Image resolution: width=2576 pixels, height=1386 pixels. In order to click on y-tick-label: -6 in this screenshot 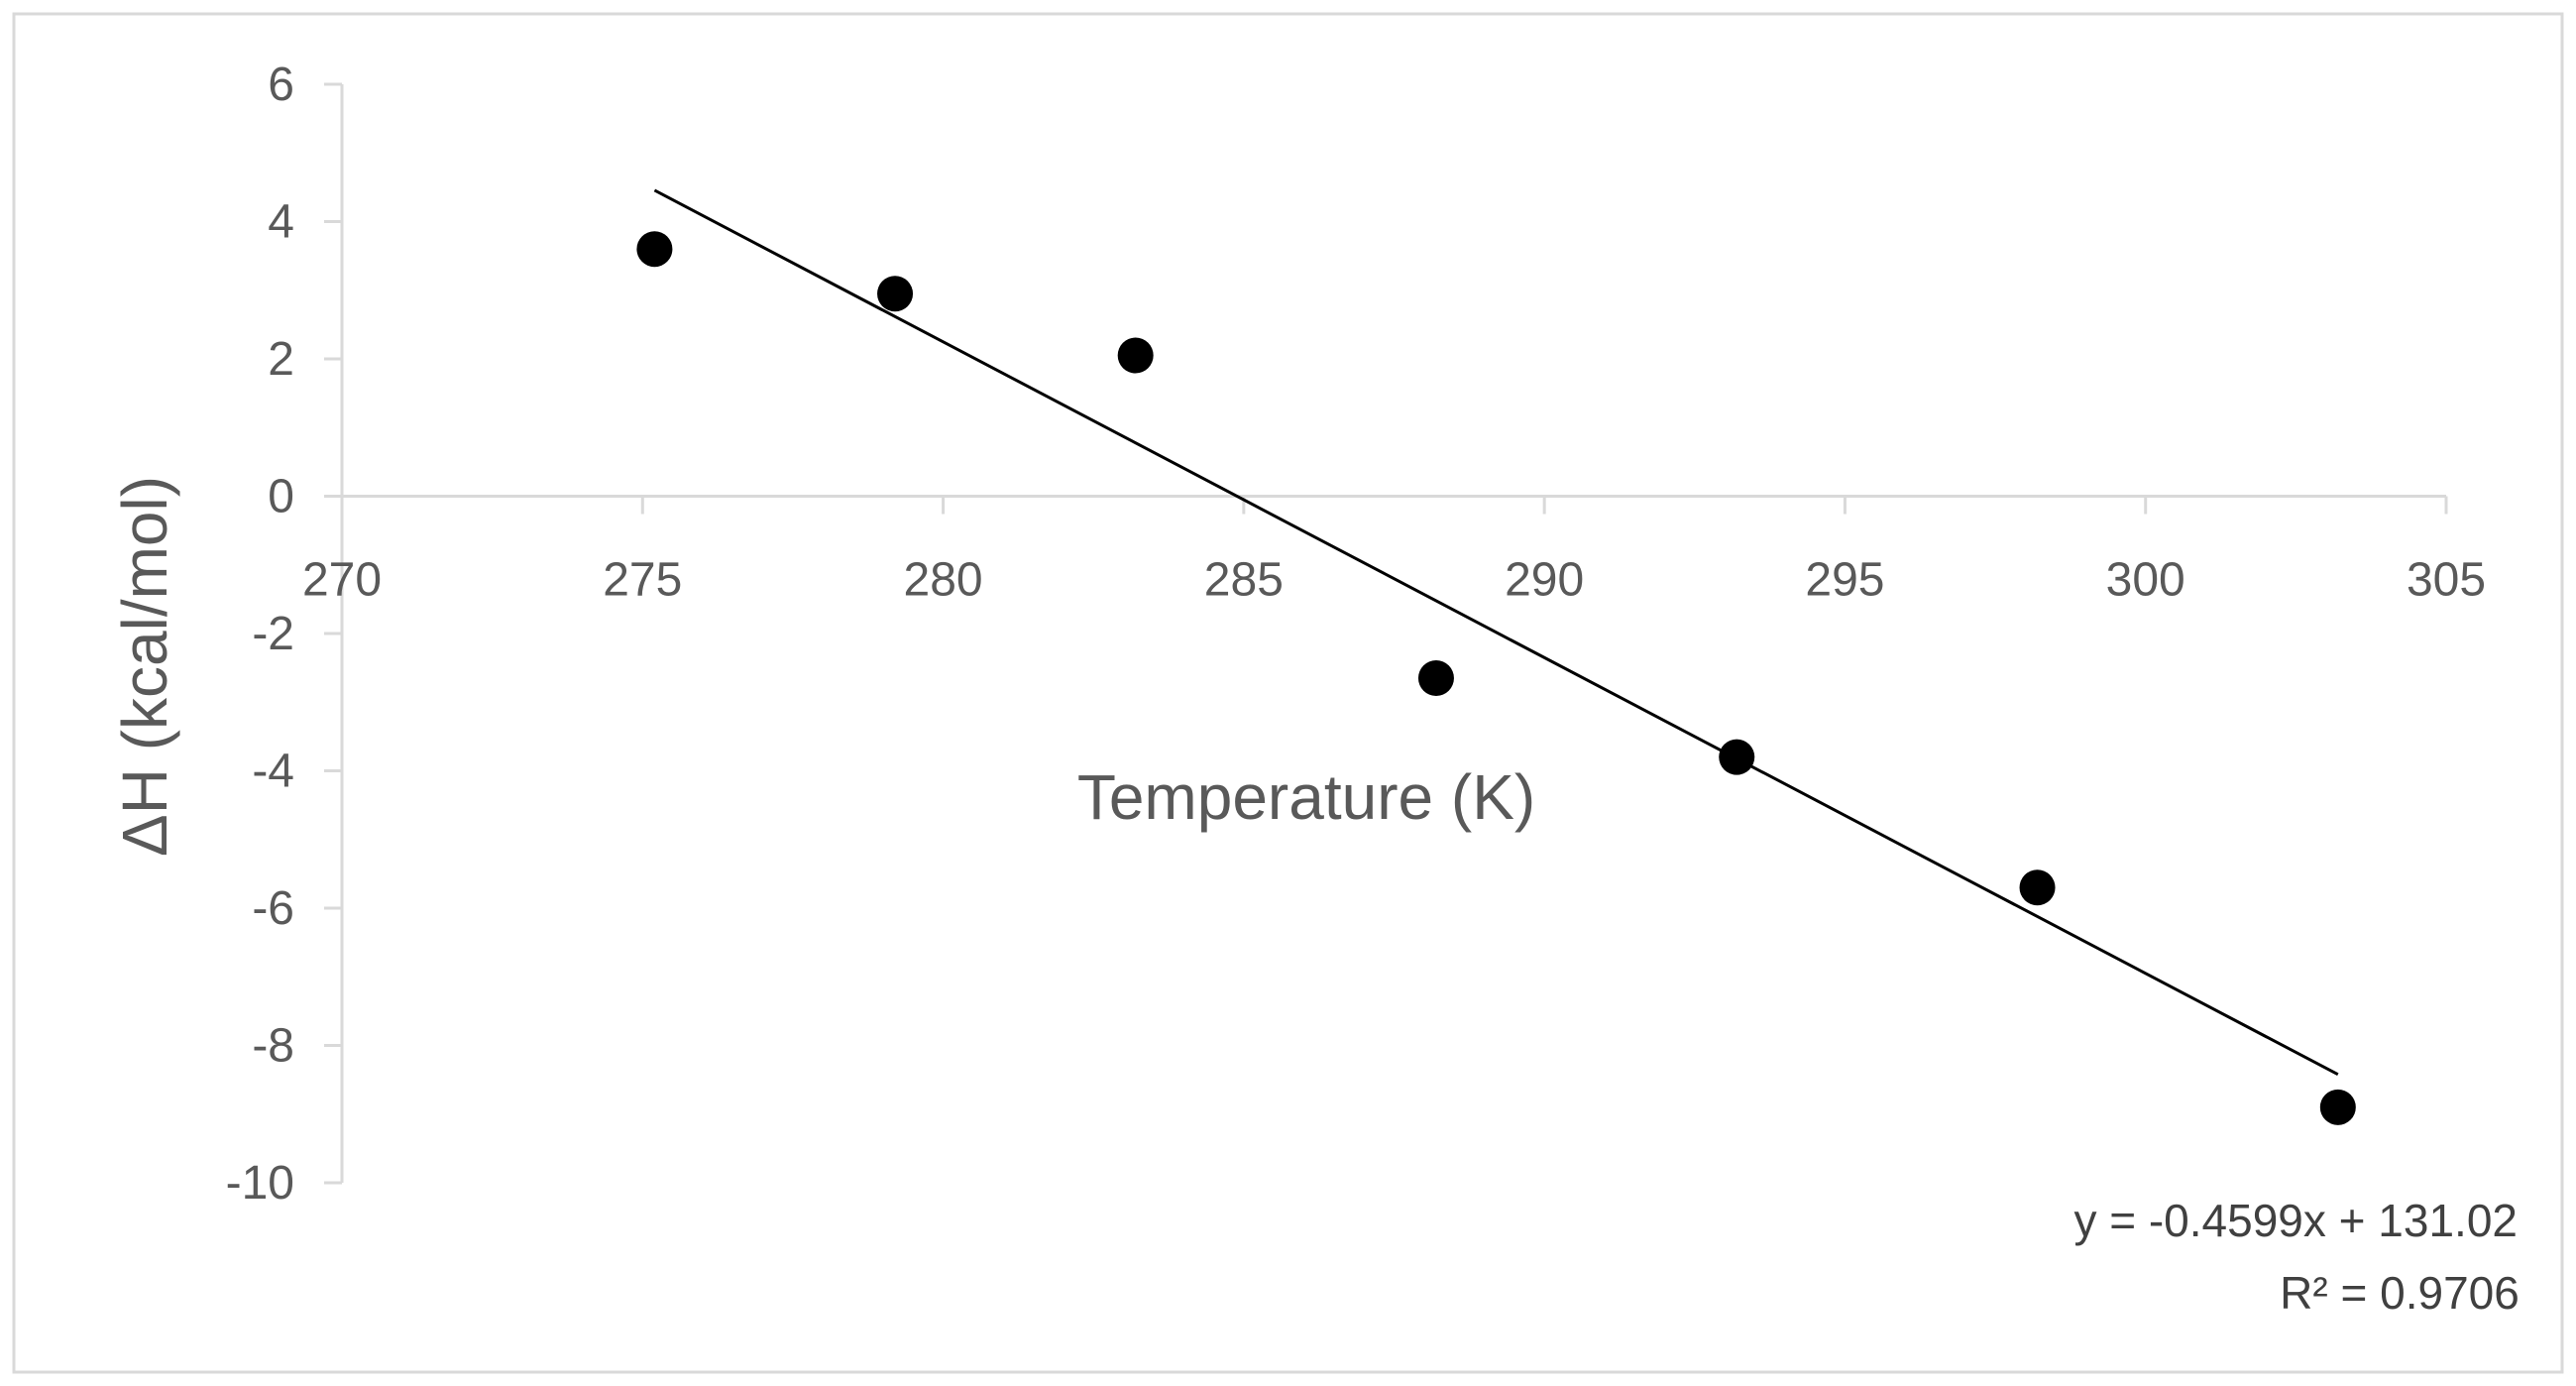, I will do `click(273, 908)`.